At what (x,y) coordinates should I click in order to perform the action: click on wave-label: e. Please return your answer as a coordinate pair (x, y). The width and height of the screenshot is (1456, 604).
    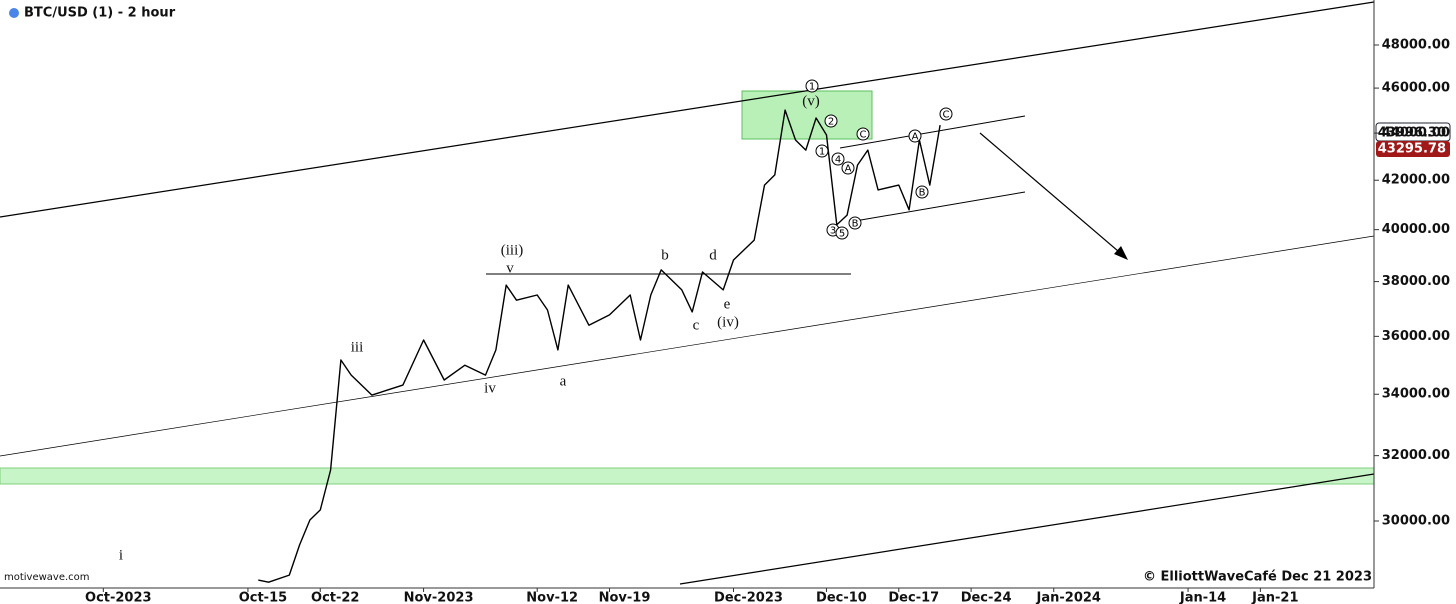
    Looking at the image, I should click on (727, 304).